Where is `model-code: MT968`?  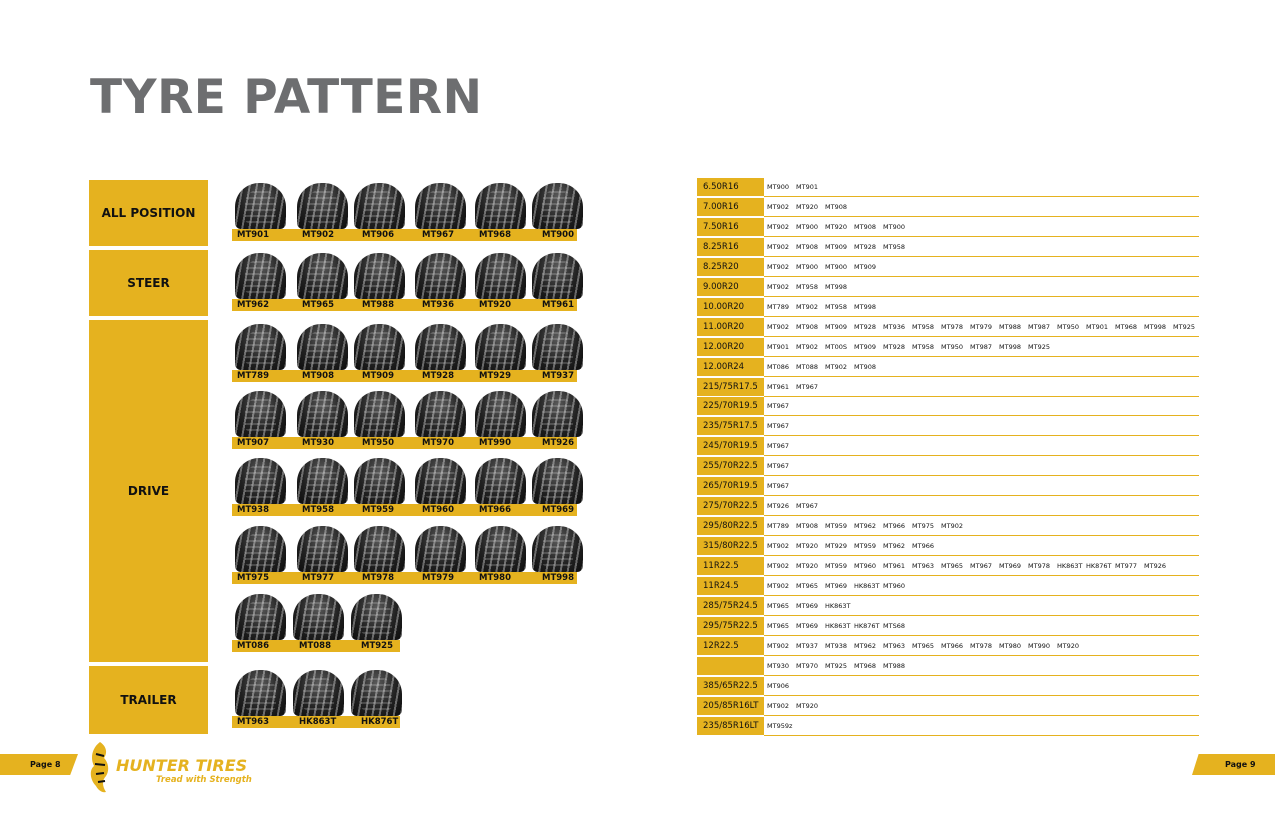
model-code: MT968 is located at coordinates (865, 665).